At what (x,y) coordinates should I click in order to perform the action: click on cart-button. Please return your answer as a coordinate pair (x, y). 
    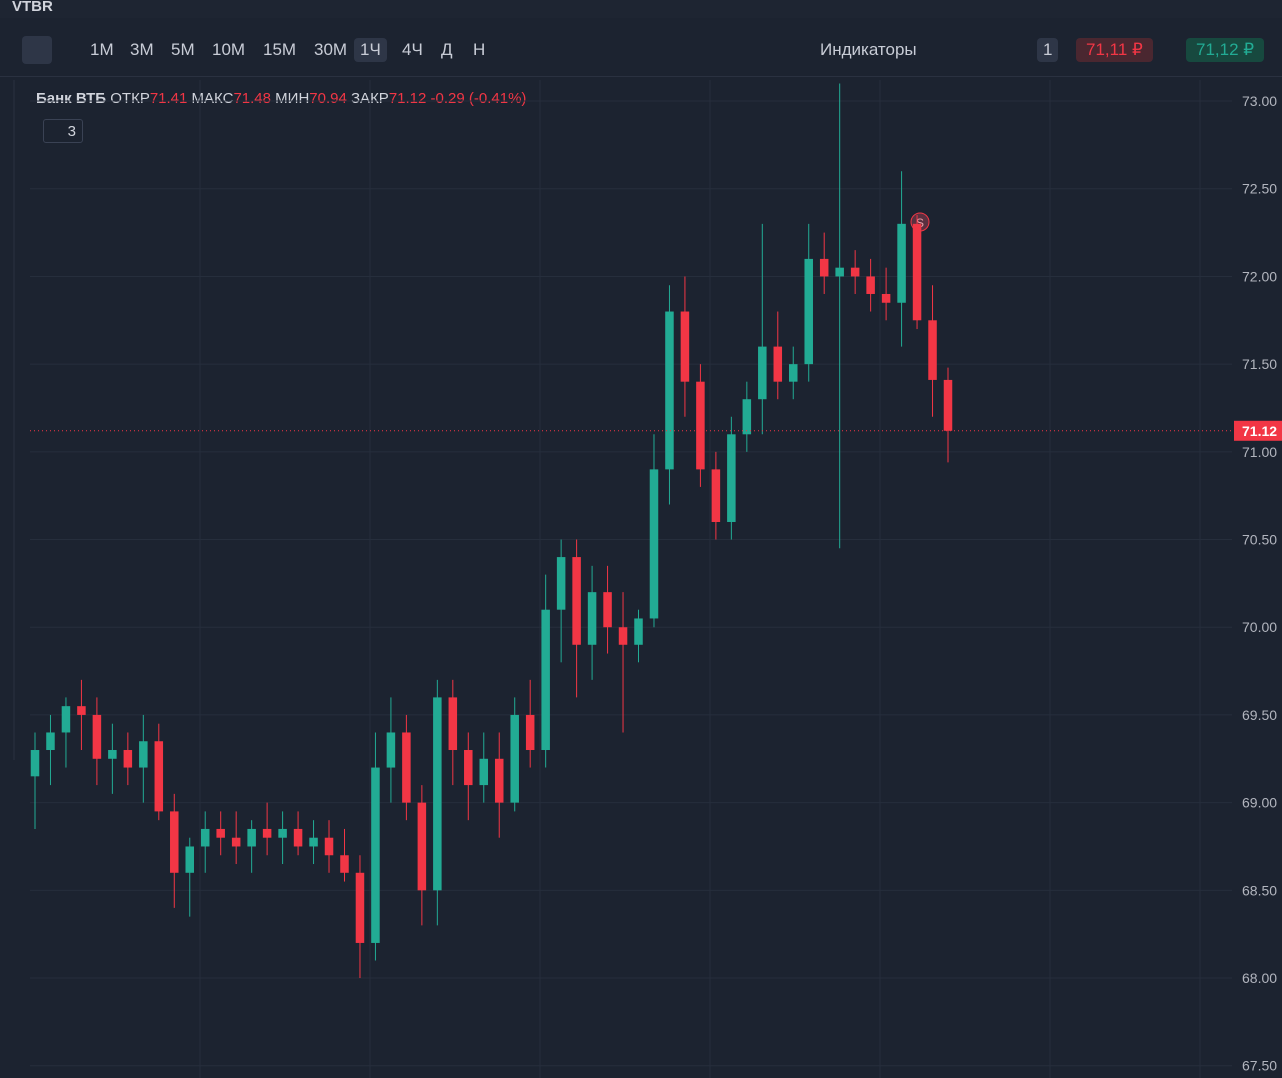
    Looking at the image, I should click on (37, 50).